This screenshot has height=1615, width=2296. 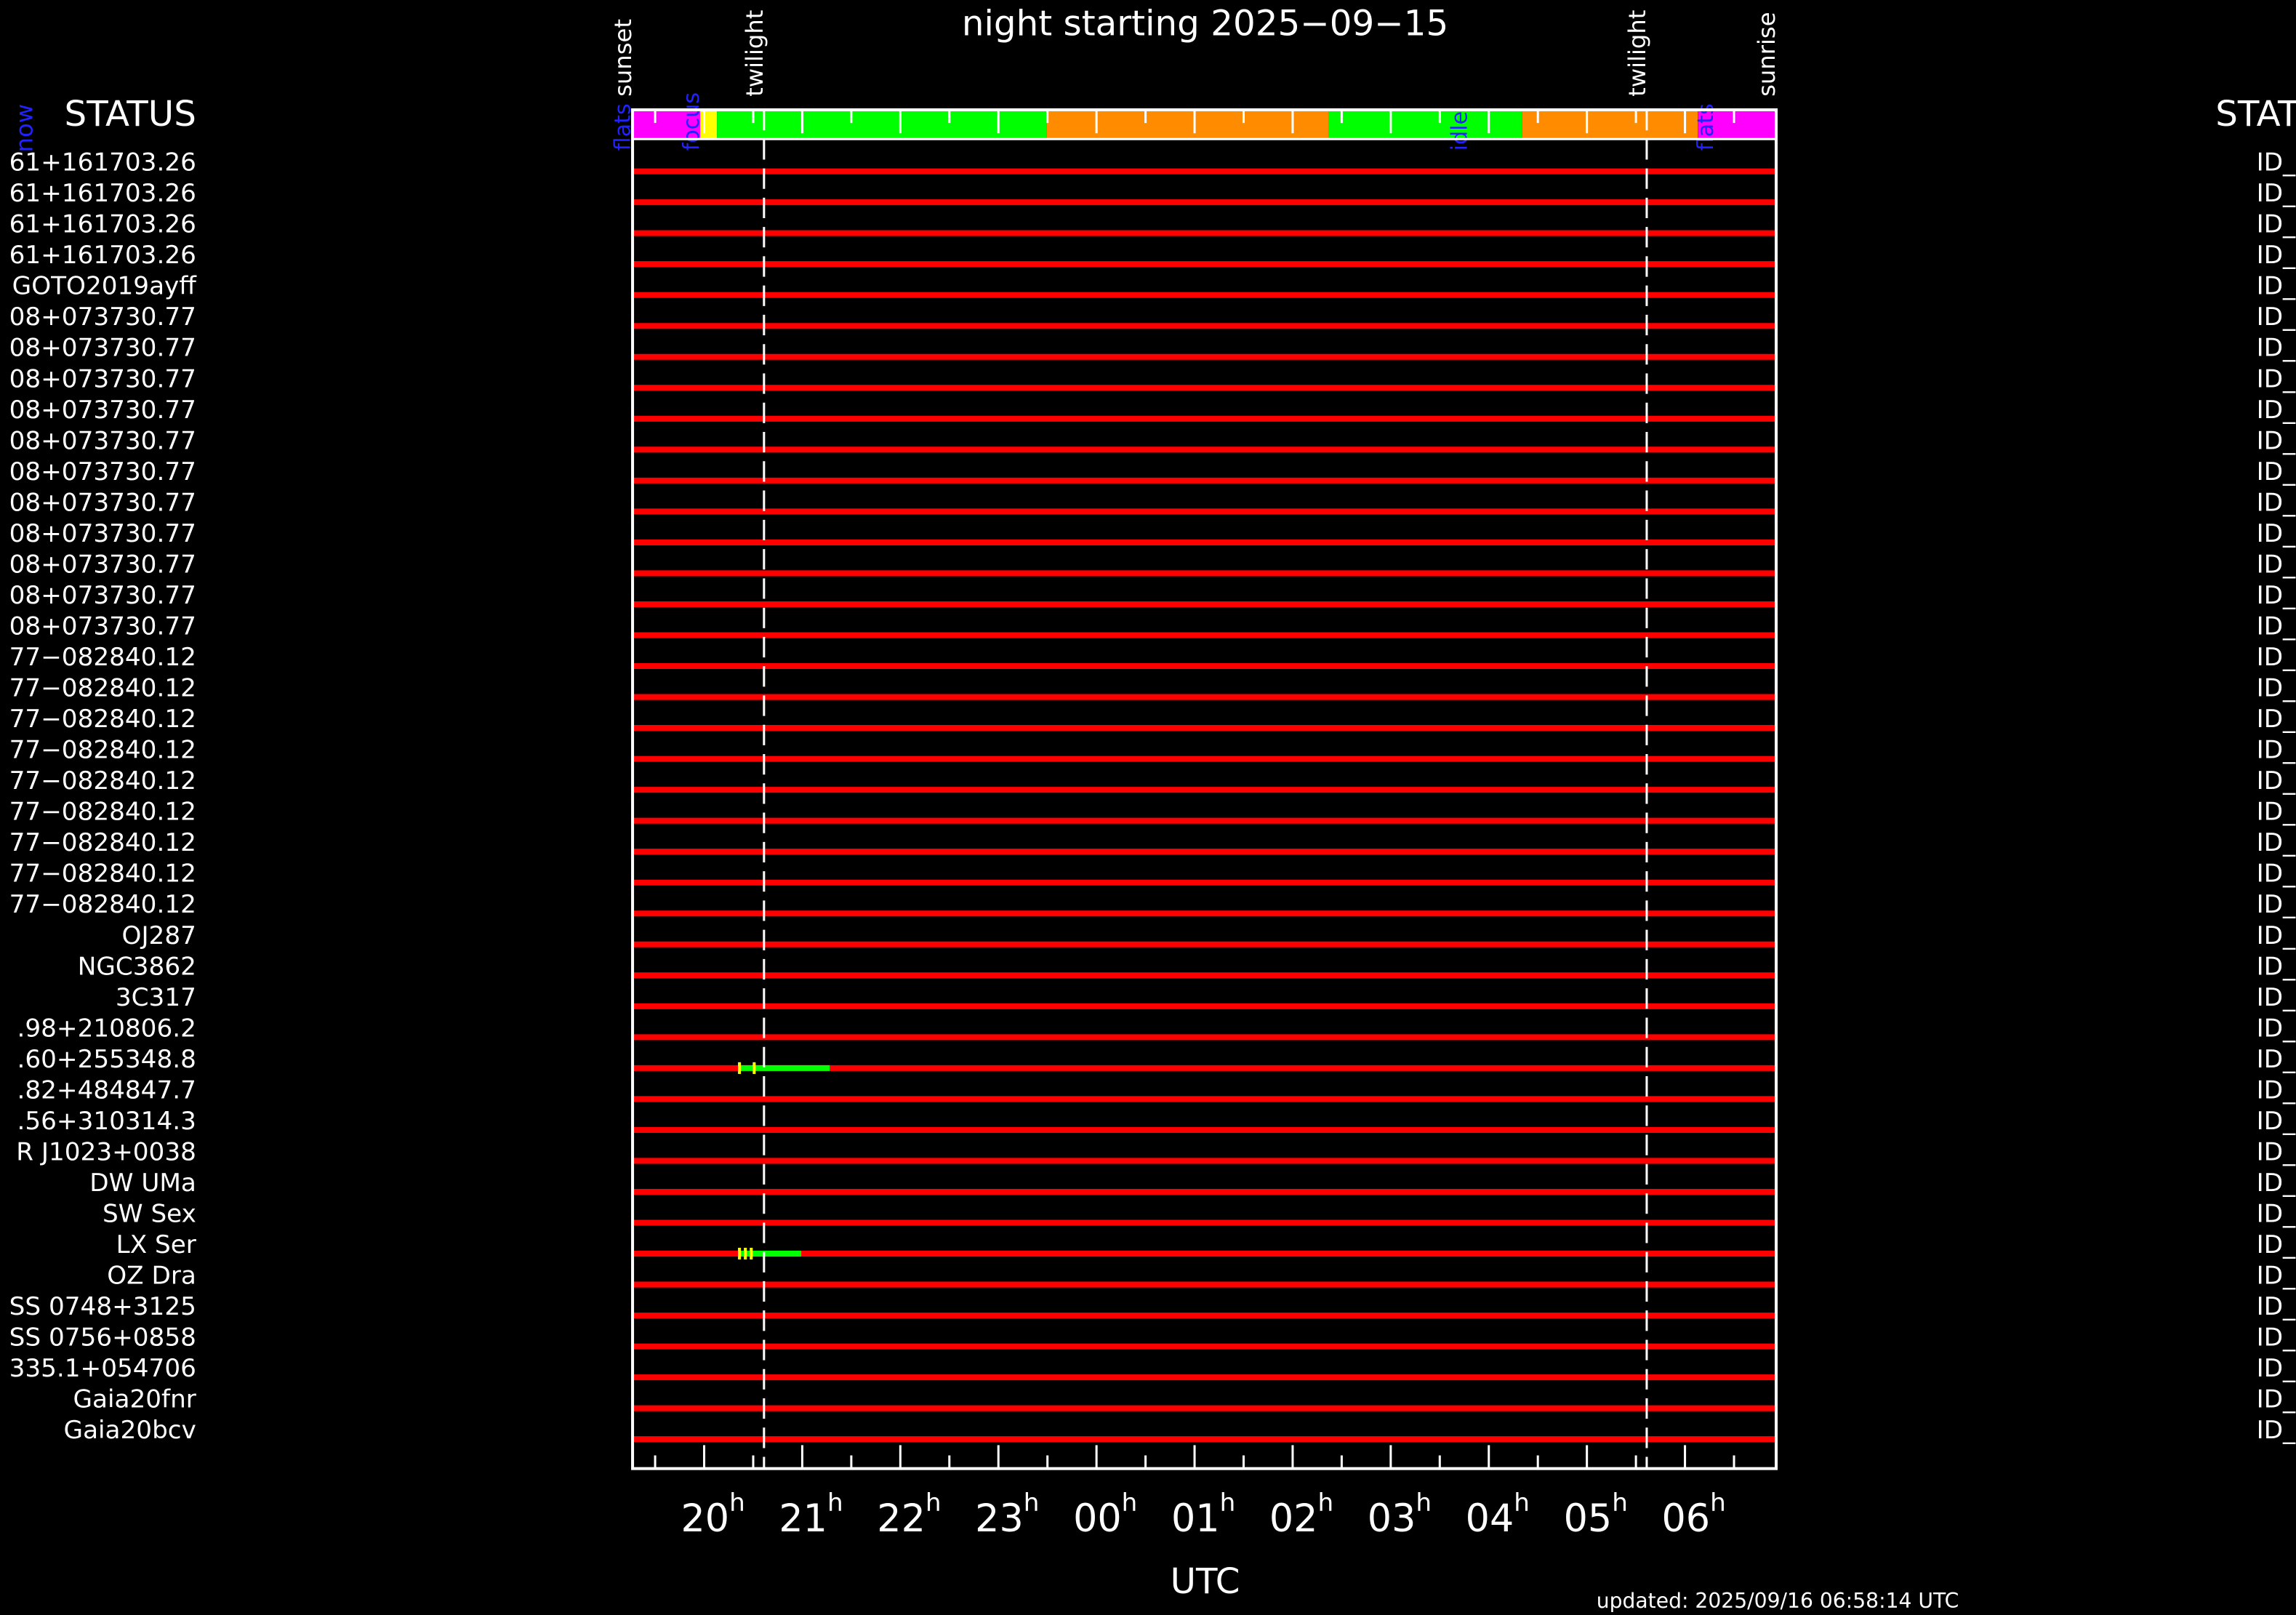 I want to click on x-tick-label: 20h, so click(x=712, y=1514).